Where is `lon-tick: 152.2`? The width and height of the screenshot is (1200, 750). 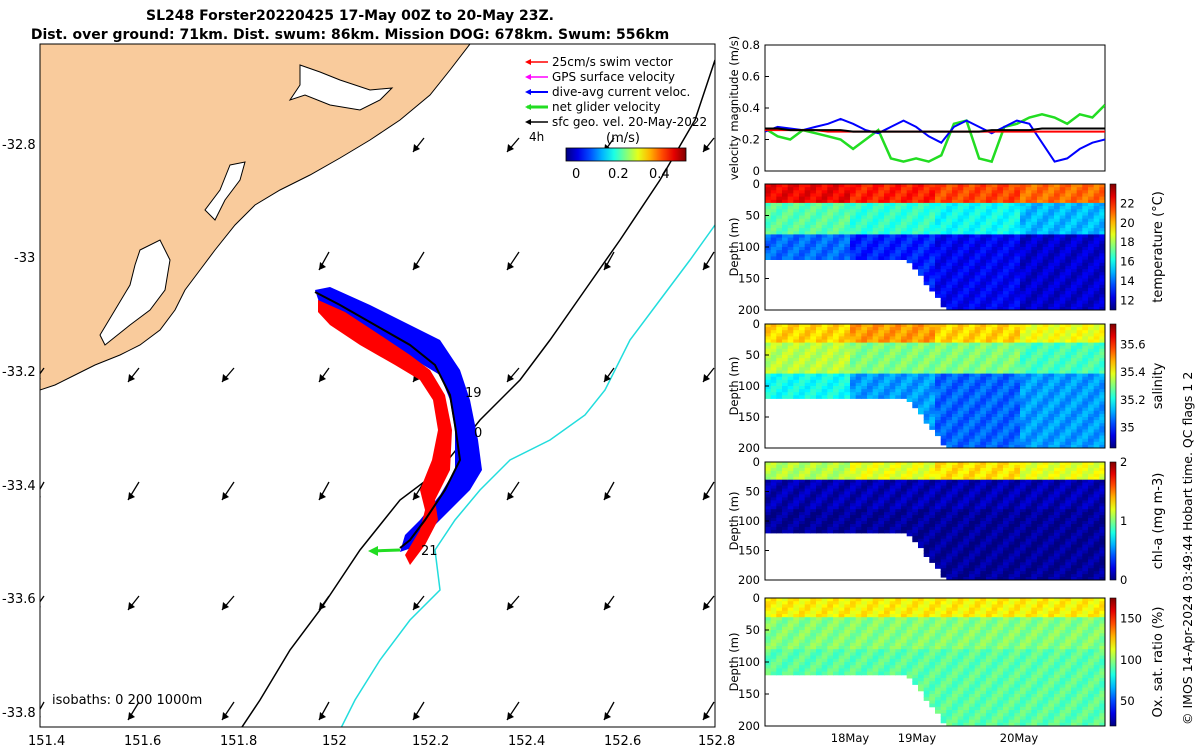
lon-tick: 152.2 is located at coordinates (430, 741).